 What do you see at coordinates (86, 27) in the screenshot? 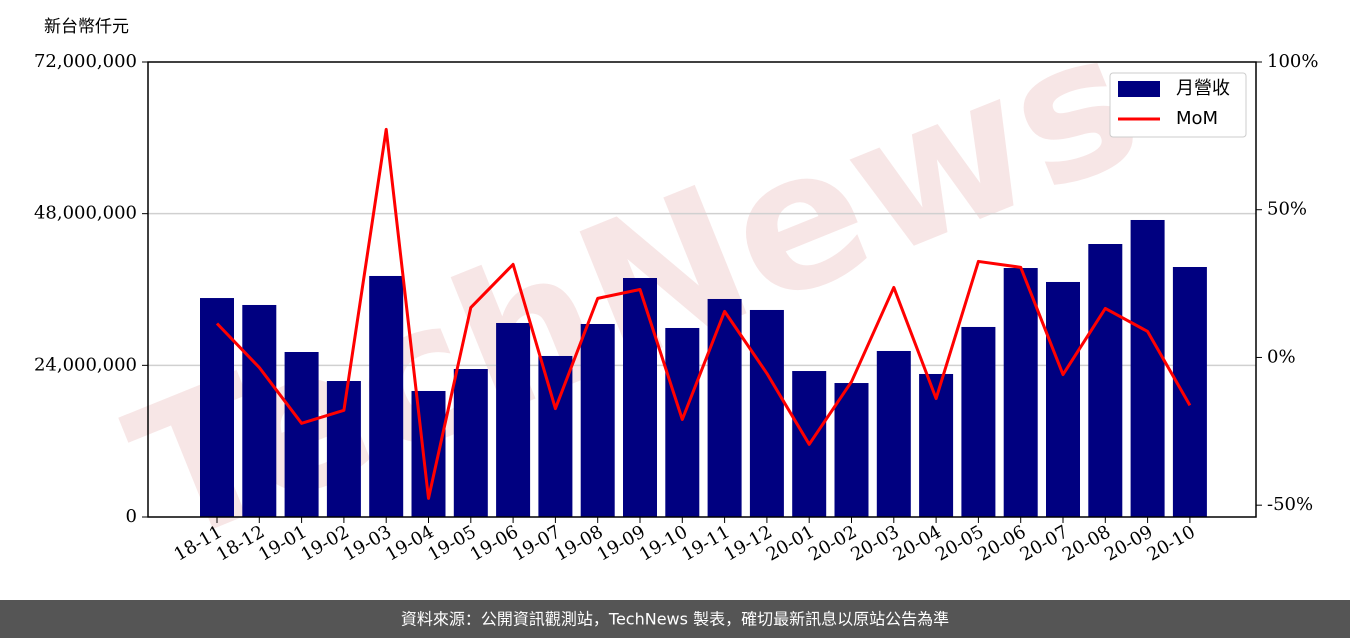
I see `y-axis-label: 新台幣仟元` at bounding box center [86, 27].